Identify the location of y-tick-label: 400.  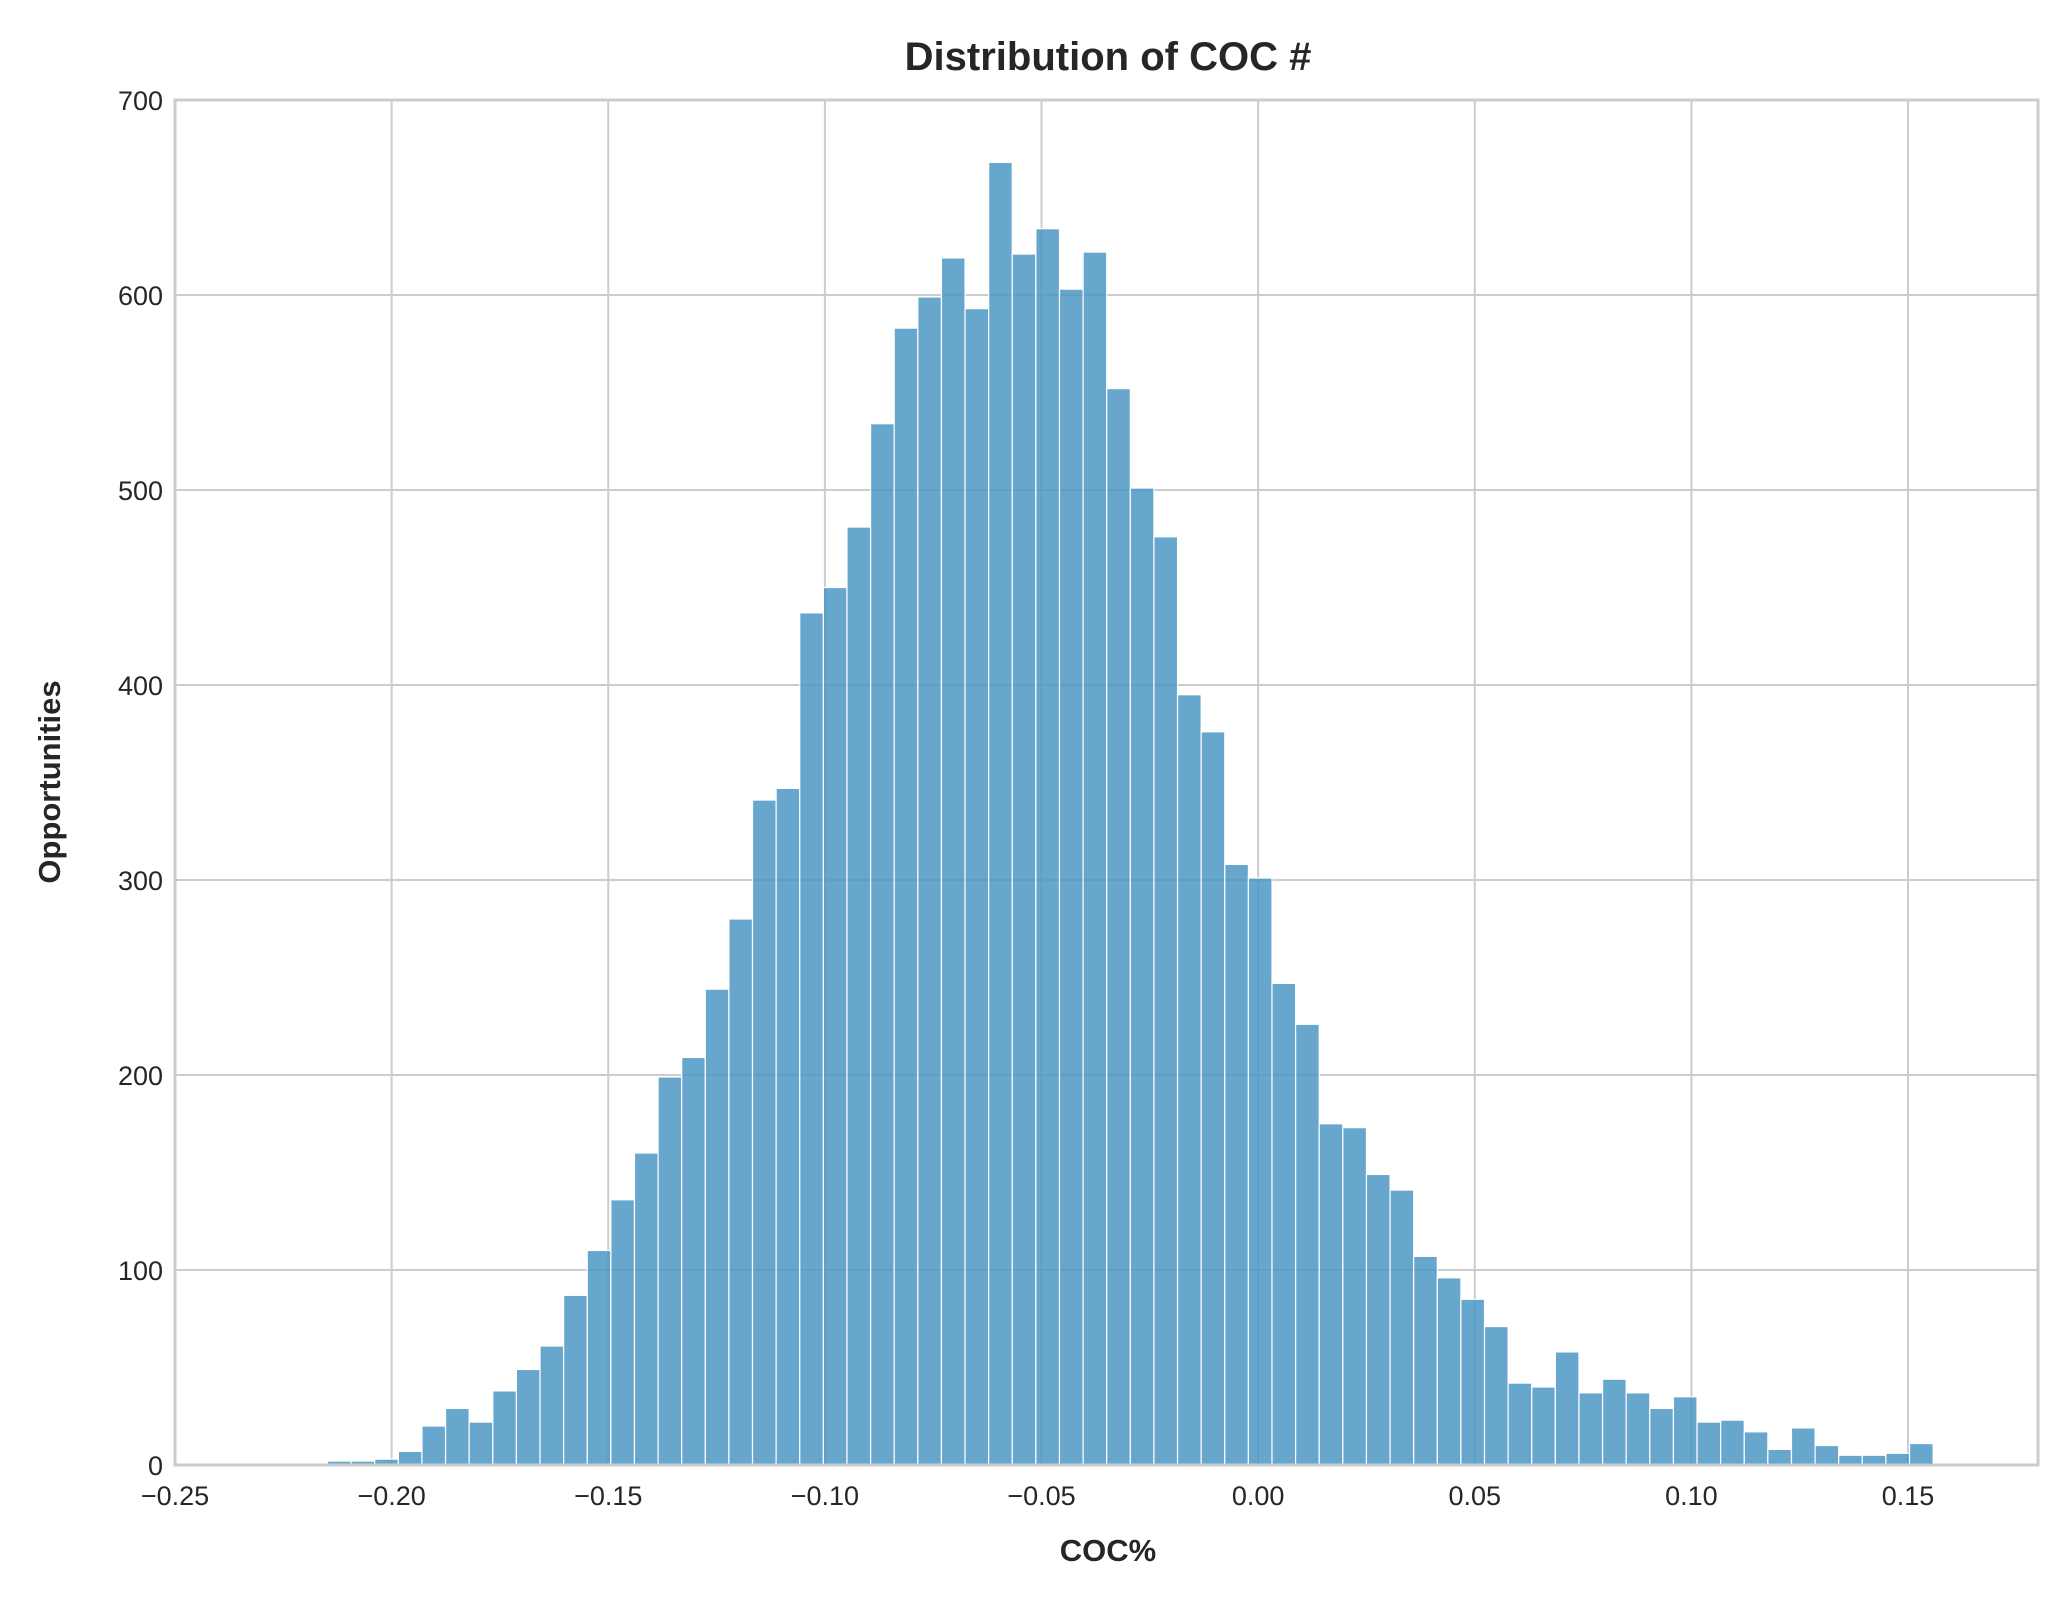
(140, 686).